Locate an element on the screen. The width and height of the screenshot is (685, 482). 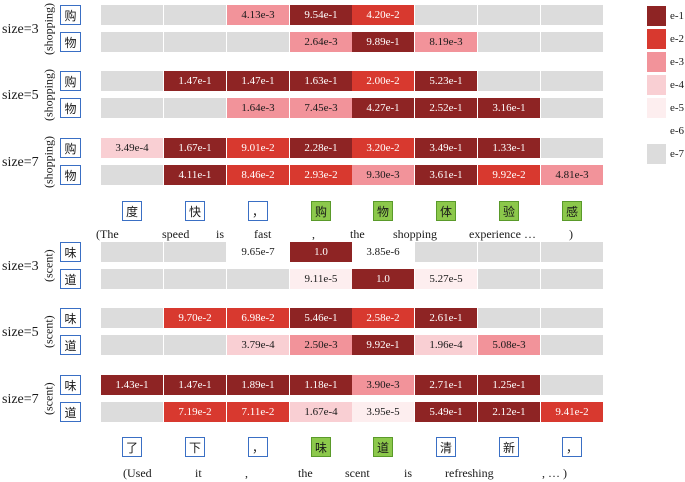
heatmap-cell: 7.19e-2 is located at coordinates (195, 412).